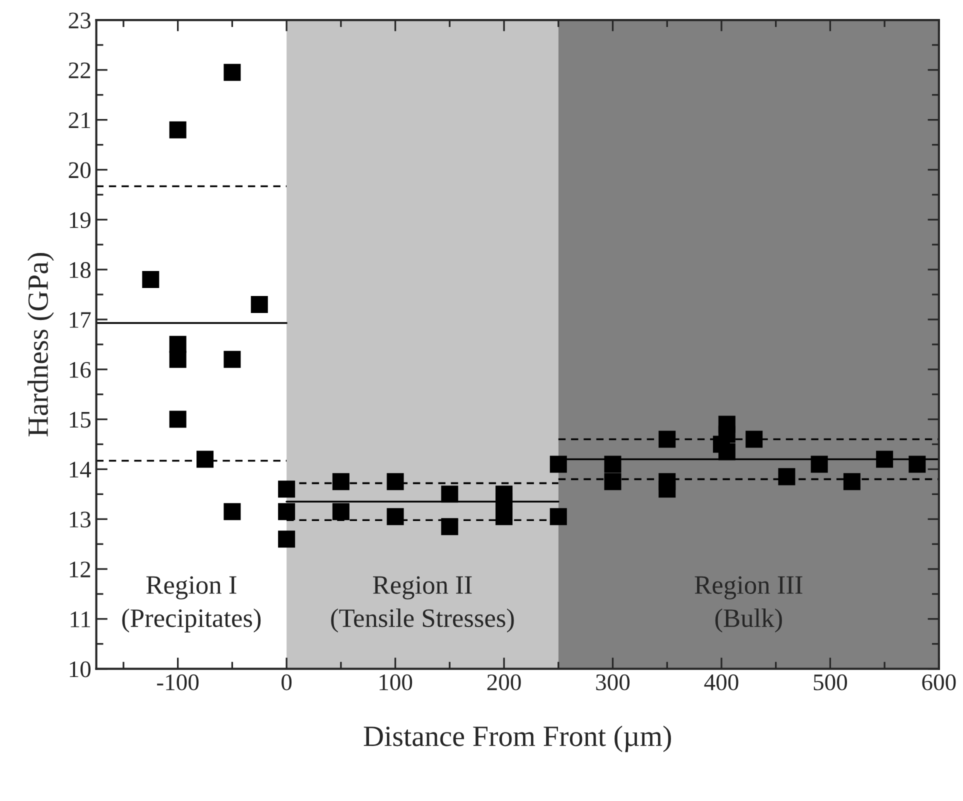  What do you see at coordinates (613, 682) in the screenshot?
I see `x-tick-label: 300` at bounding box center [613, 682].